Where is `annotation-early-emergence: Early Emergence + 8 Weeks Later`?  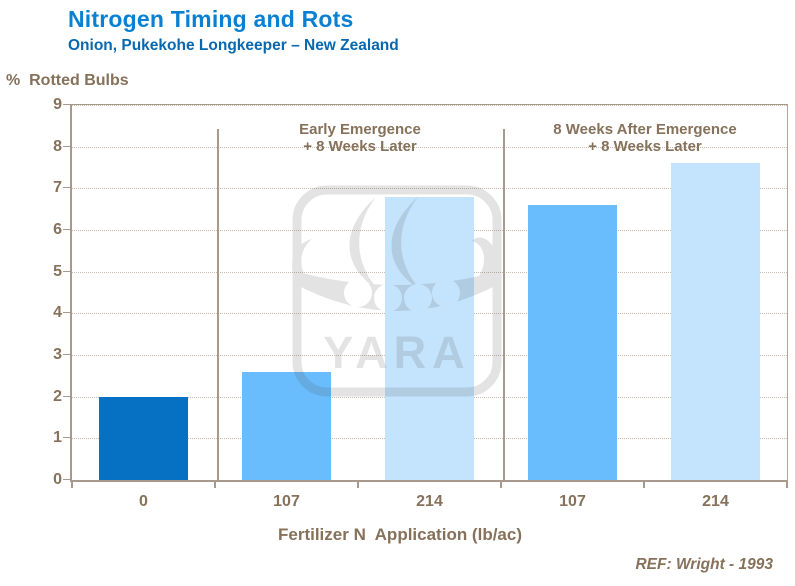
annotation-early-emergence: Early Emergence + 8 Weeks Later is located at coordinates (360, 138).